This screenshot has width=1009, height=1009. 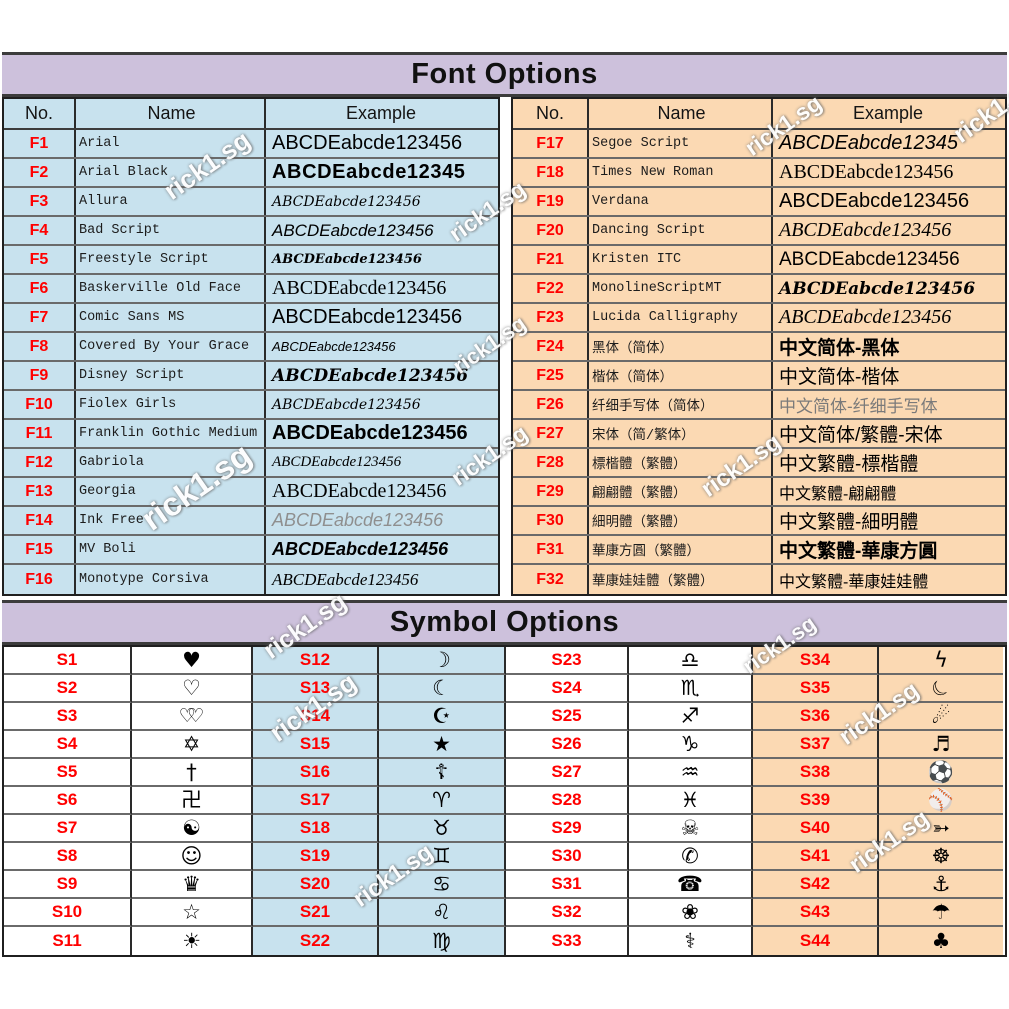 I want to click on leo-icon: ♌, so click(x=441, y=911).